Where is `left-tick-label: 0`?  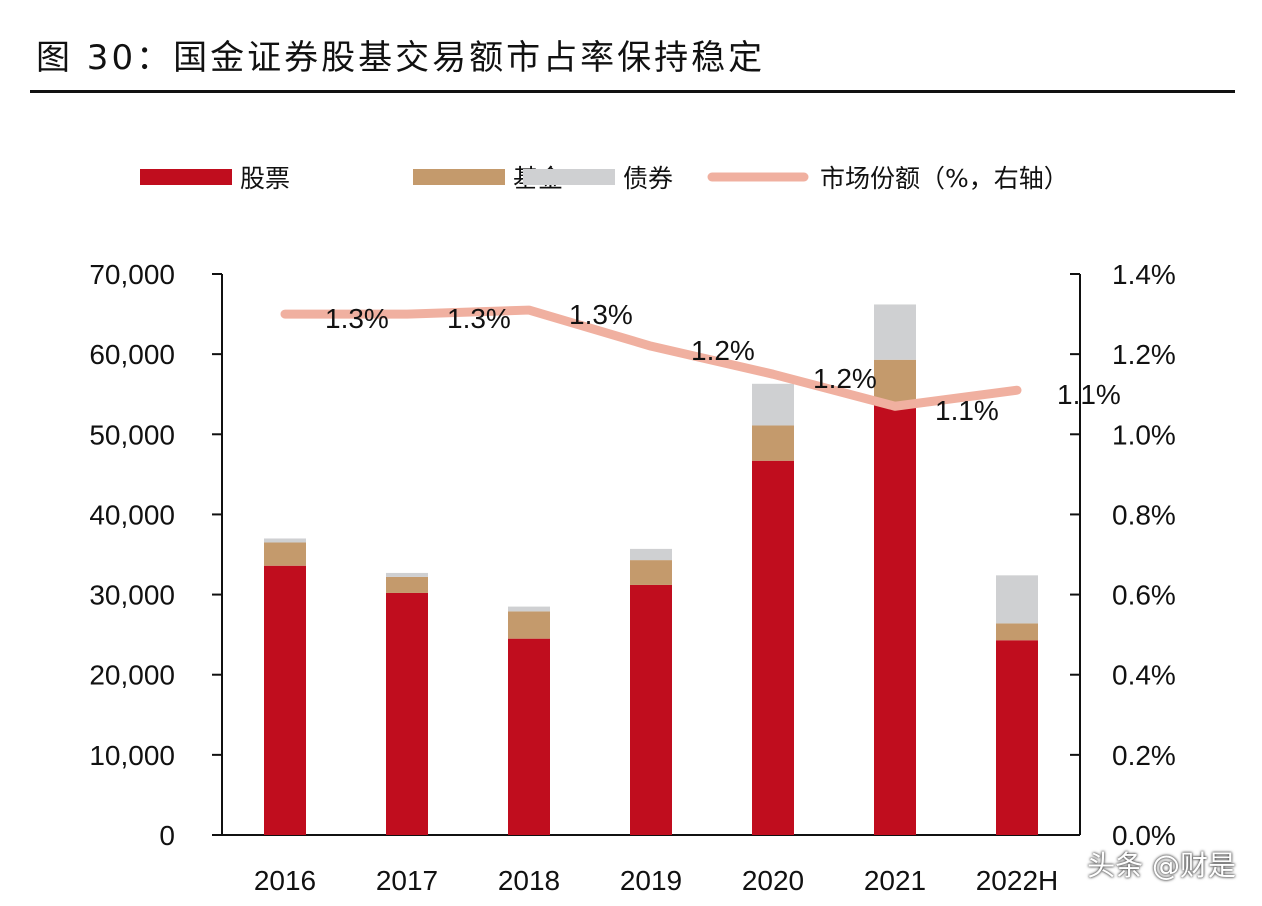 left-tick-label: 0 is located at coordinates (167, 835).